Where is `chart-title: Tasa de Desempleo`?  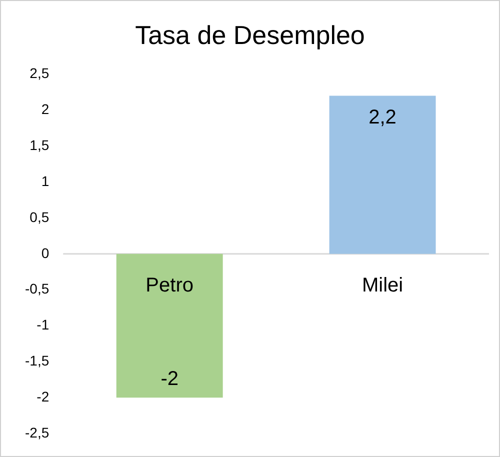 chart-title: Tasa de Desempleo is located at coordinates (250, 35).